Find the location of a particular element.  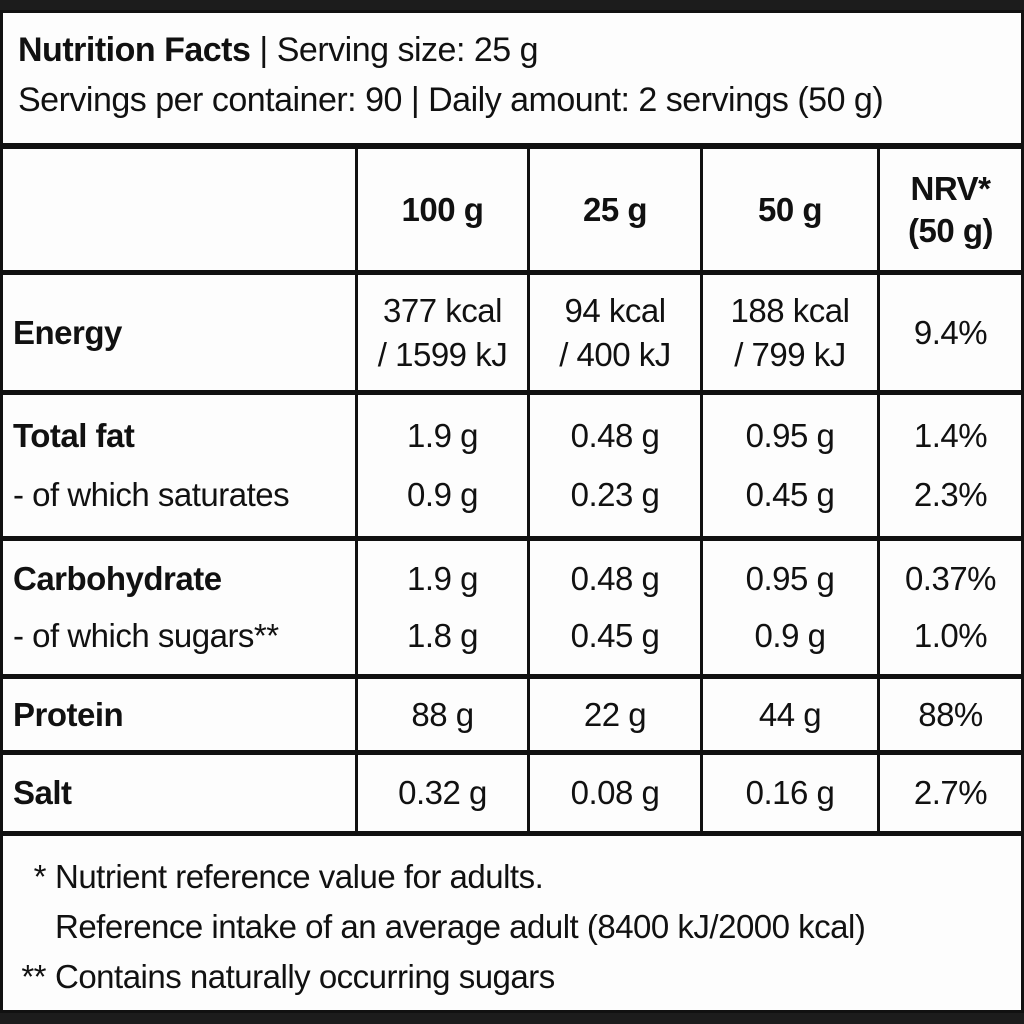

serving-size-text: Serving size: 25 g is located at coordinates (407, 50).